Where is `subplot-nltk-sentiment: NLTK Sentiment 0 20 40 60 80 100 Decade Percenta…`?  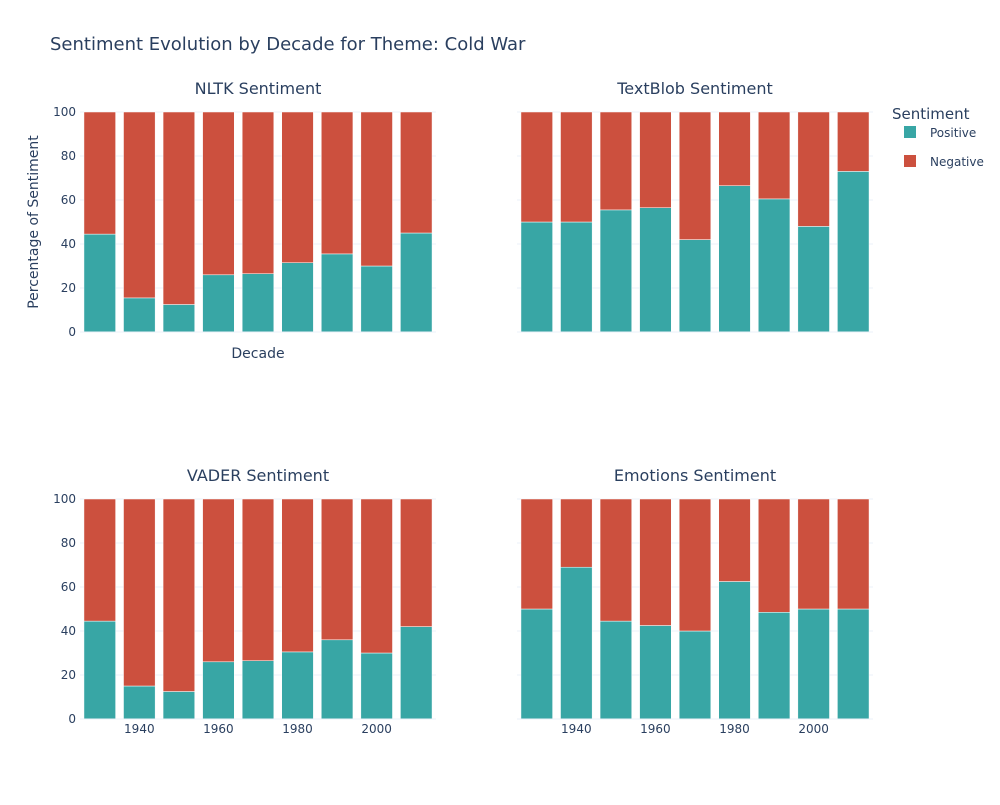
subplot-nltk-sentiment: NLTK Sentiment 0 20 40 60 80 100 Decade Percenta… is located at coordinates (231, 220).